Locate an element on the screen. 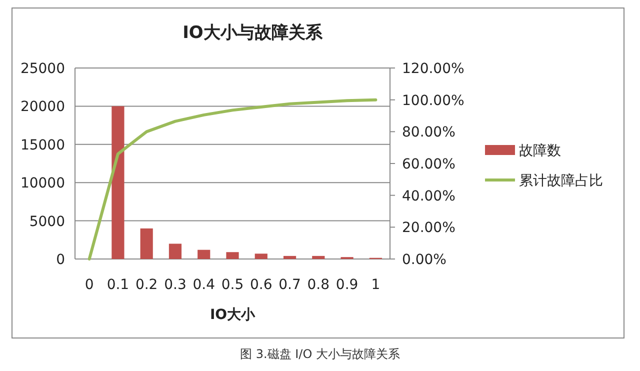 The width and height of the screenshot is (640, 371). x-tick-label: 0.2 is located at coordinates (146, 285).